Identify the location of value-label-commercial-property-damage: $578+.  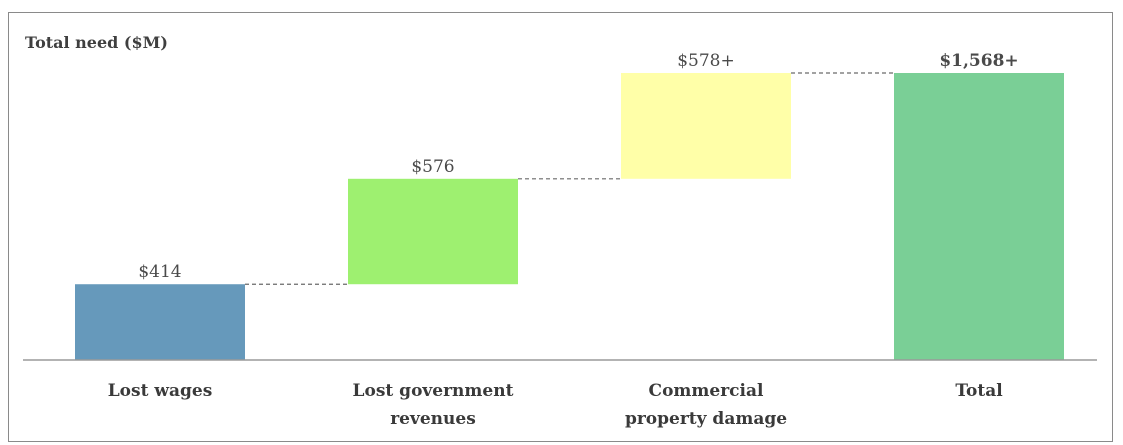
(706, 61).